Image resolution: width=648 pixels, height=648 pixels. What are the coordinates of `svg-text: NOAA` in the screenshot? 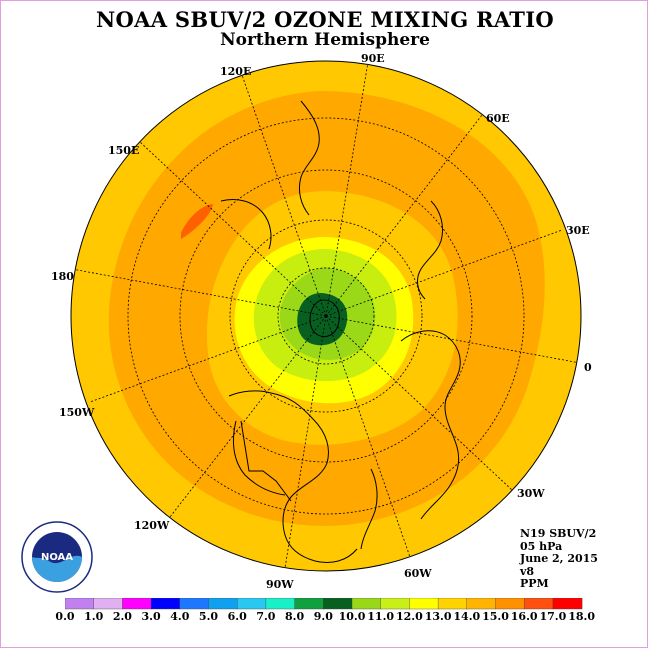 It's located at (57, 557).